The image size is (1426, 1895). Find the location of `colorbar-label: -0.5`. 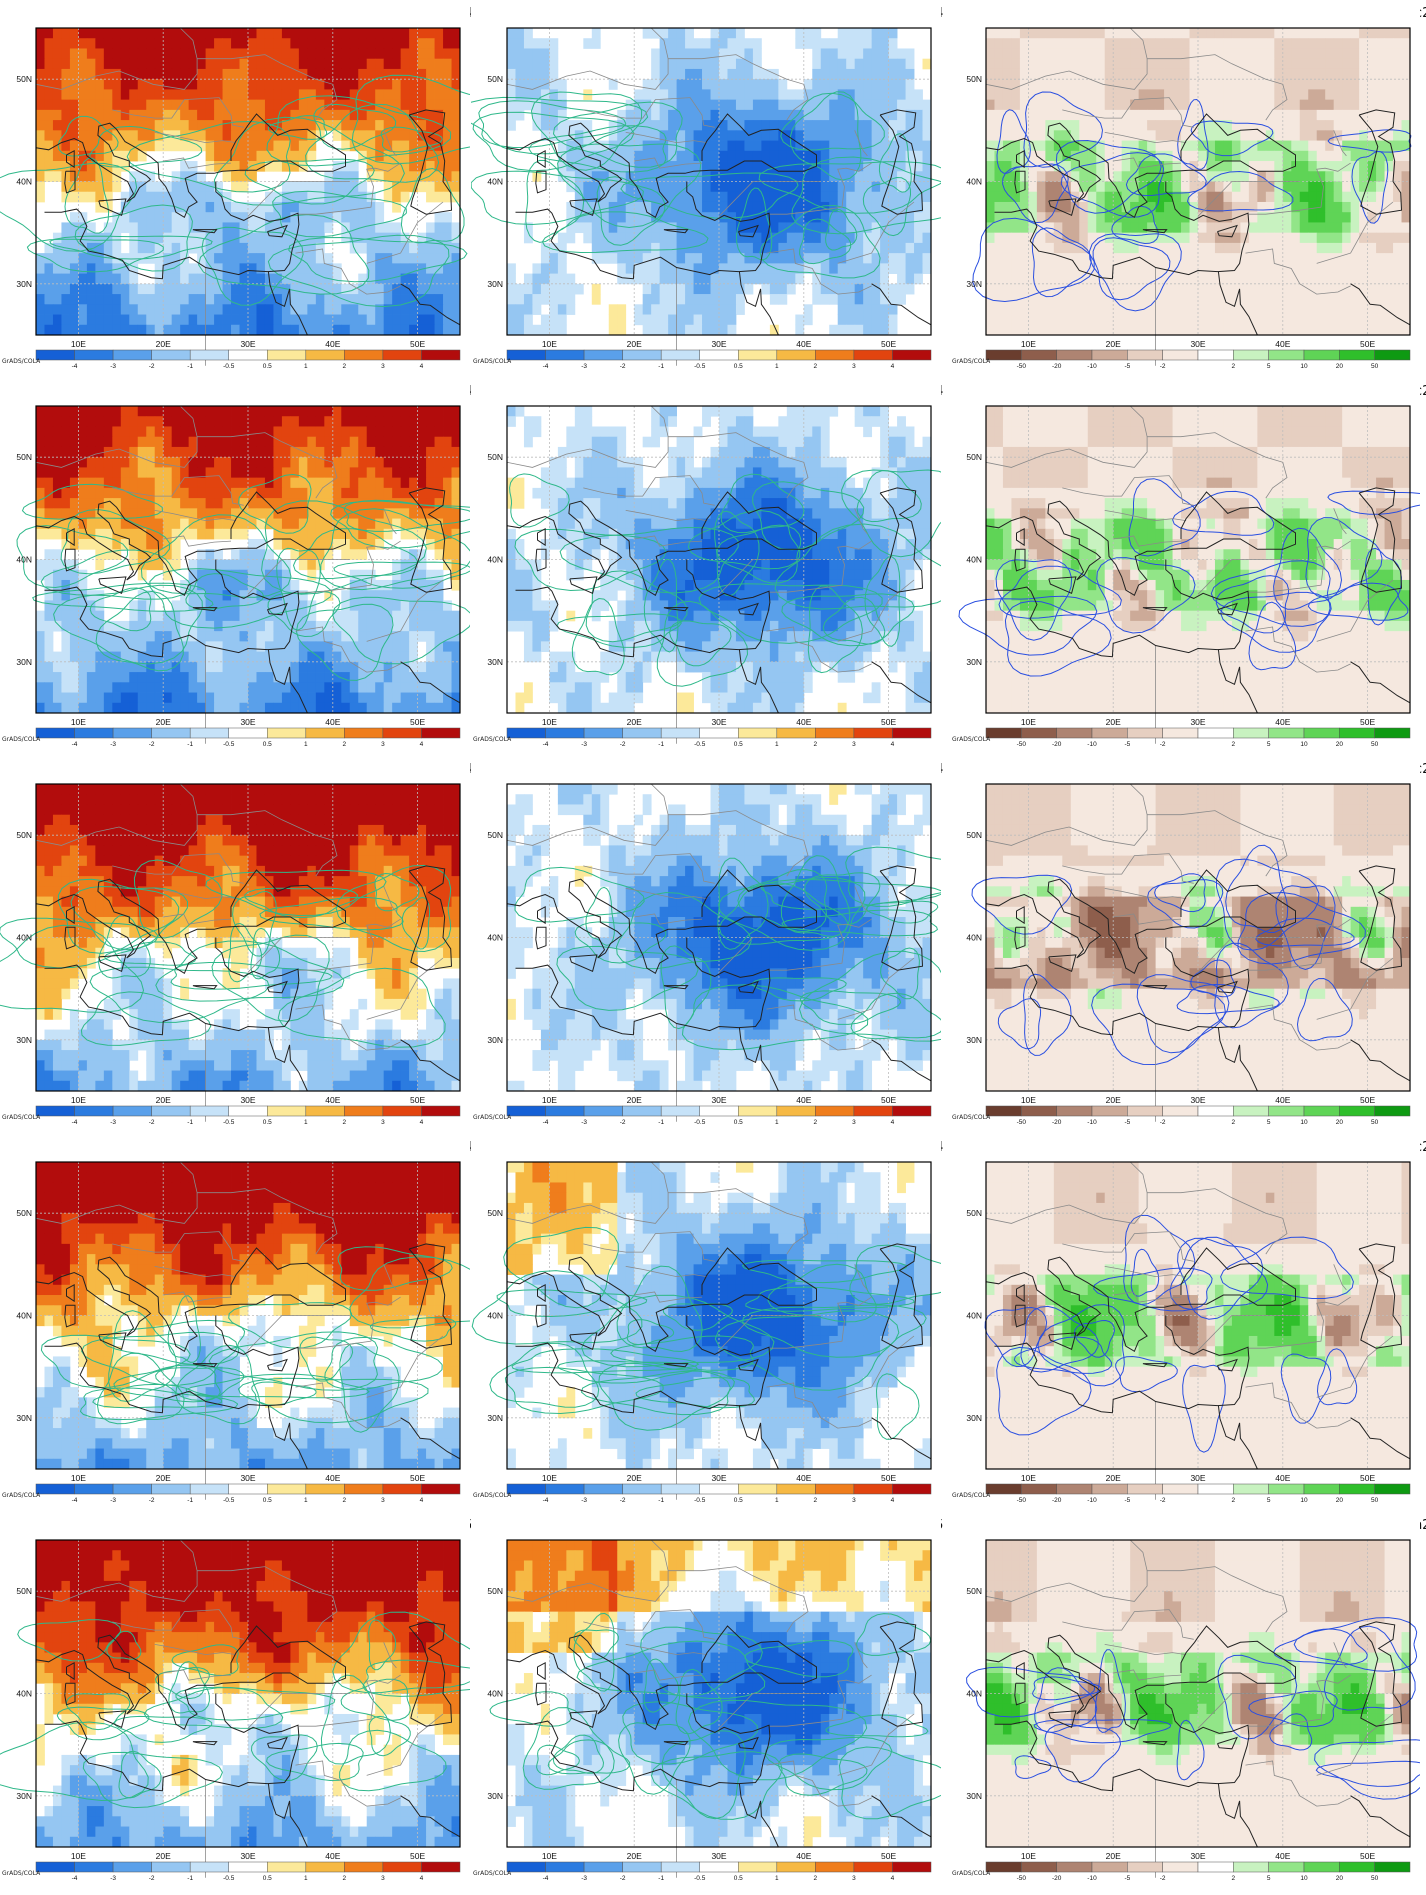

colorbar-label: -0.5 is located at coordinates (700, 1122).